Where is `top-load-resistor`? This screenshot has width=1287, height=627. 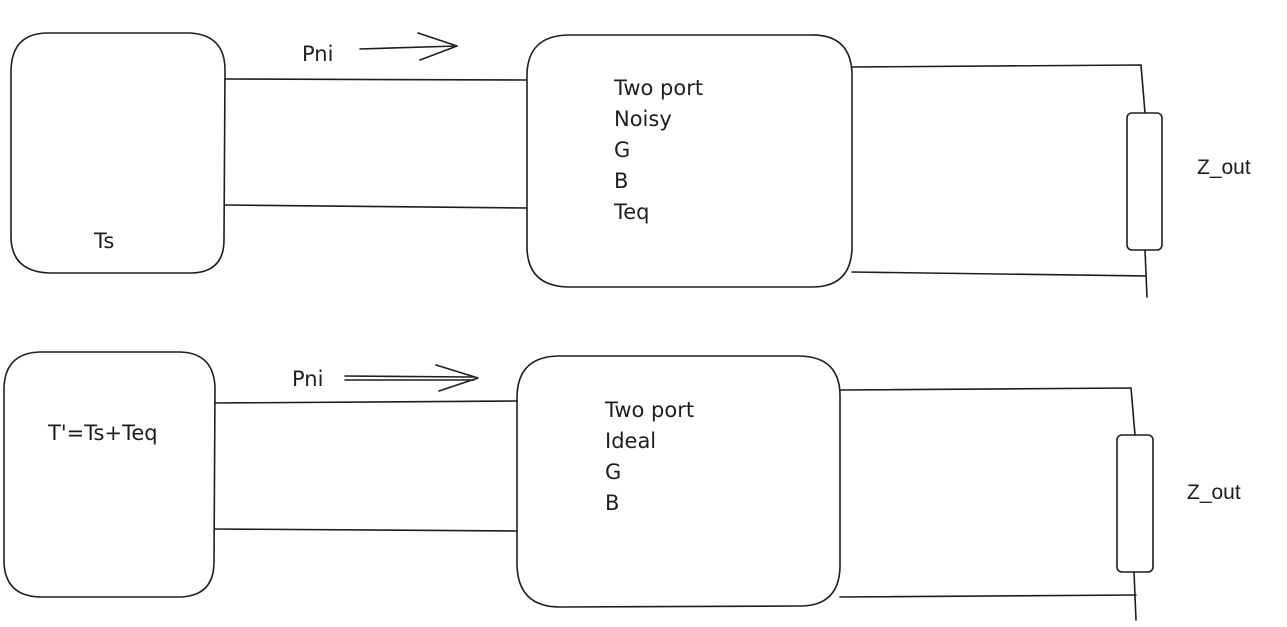 top-load-resistor is located at coordinates (1144, 181).